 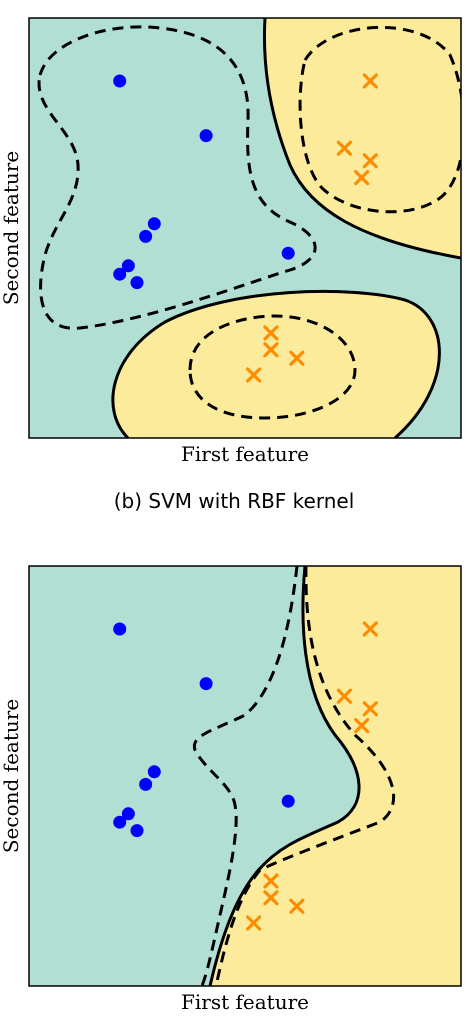 I want to click on panel-1-decision-boundary-bottom, so click(x=276, y=363).